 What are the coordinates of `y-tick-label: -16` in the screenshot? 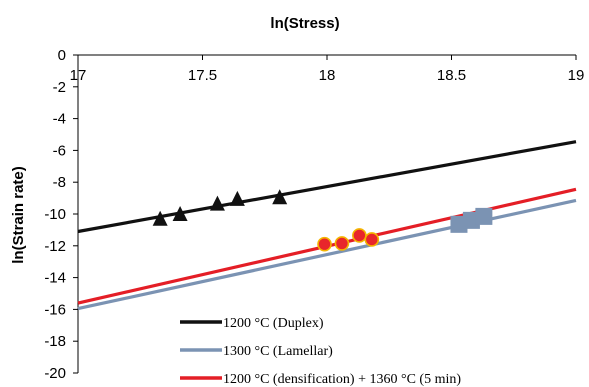 It's located at (55, 309).